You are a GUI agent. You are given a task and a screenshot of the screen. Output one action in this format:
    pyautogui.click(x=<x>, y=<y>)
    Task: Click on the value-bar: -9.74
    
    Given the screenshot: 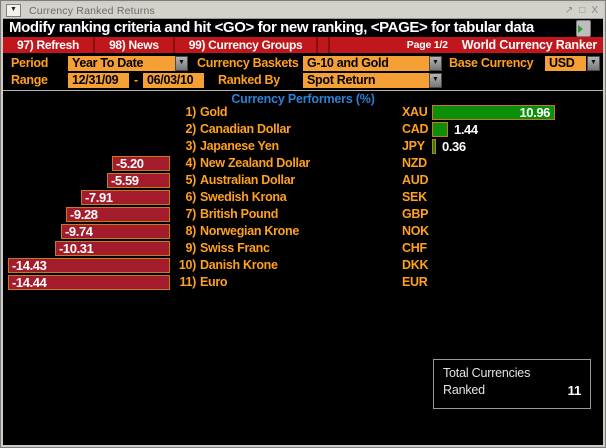 What is the action you would take?
    pyautogui.click(x=115, y=231)
    